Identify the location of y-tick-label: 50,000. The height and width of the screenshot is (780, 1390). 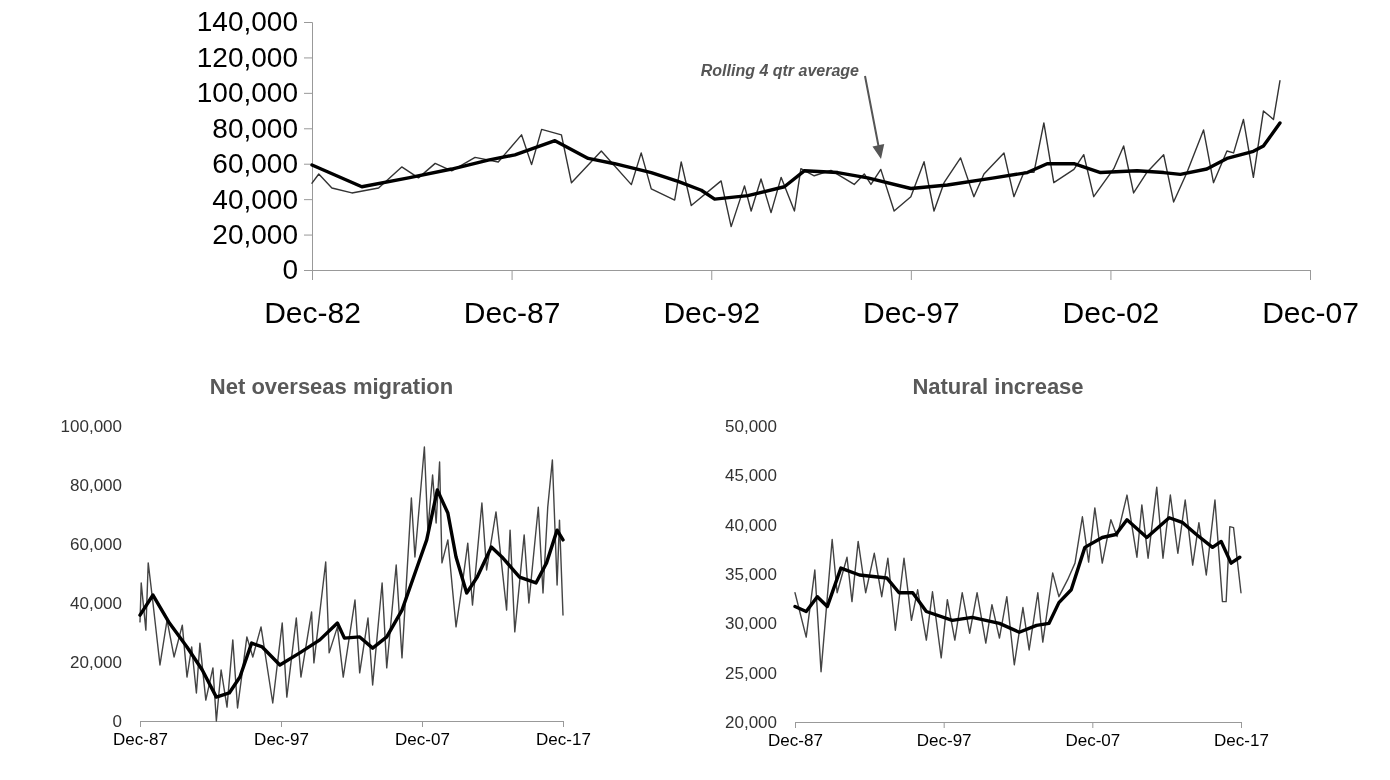
(751, 426).